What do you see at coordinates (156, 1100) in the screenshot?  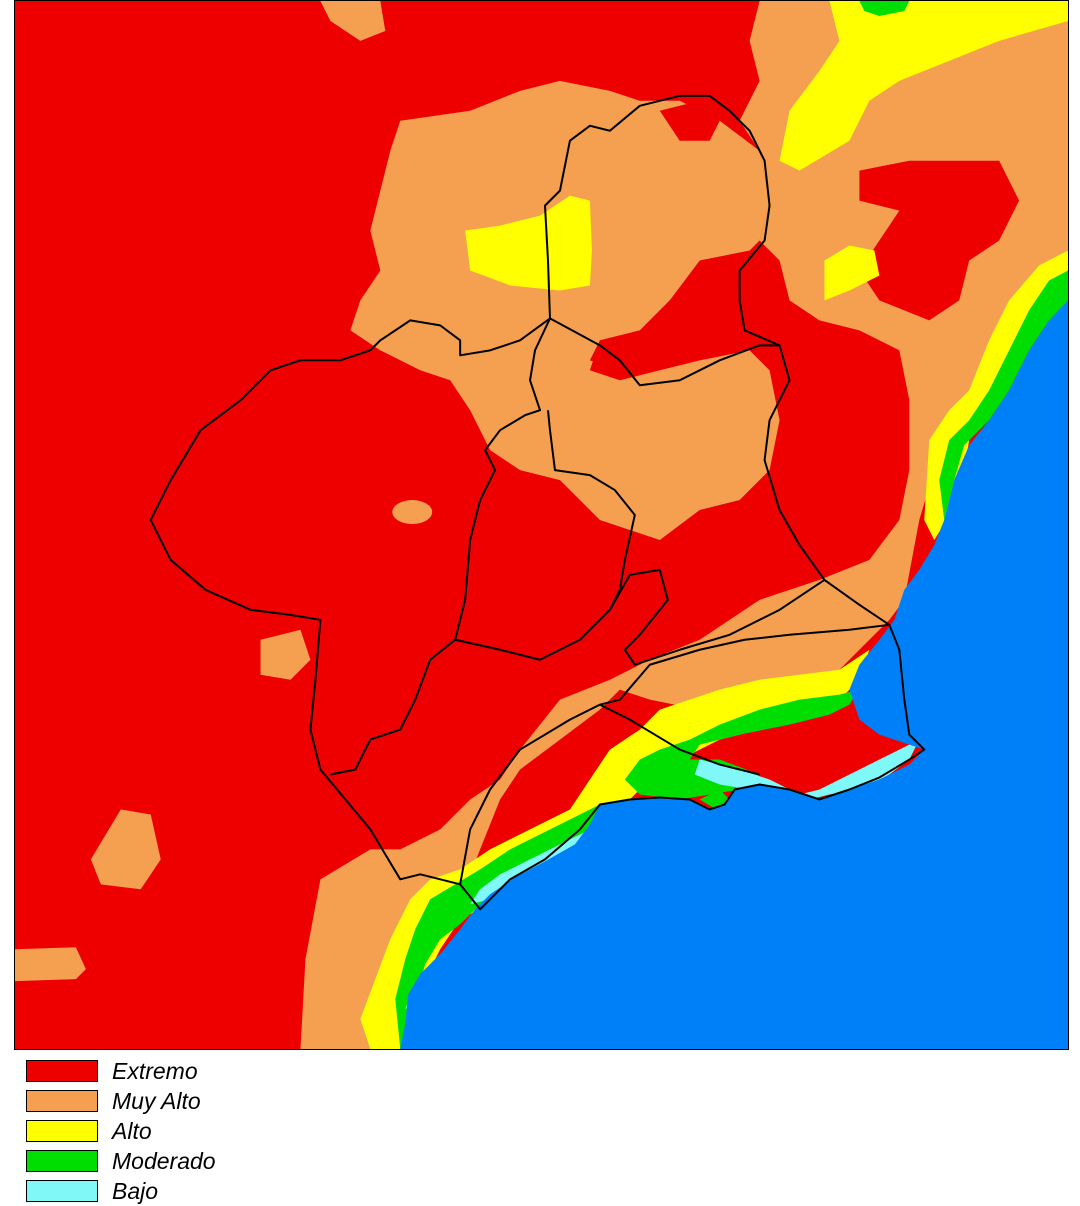 I see `legend-label: Muy Alto` at bounding box center [156, 1100].